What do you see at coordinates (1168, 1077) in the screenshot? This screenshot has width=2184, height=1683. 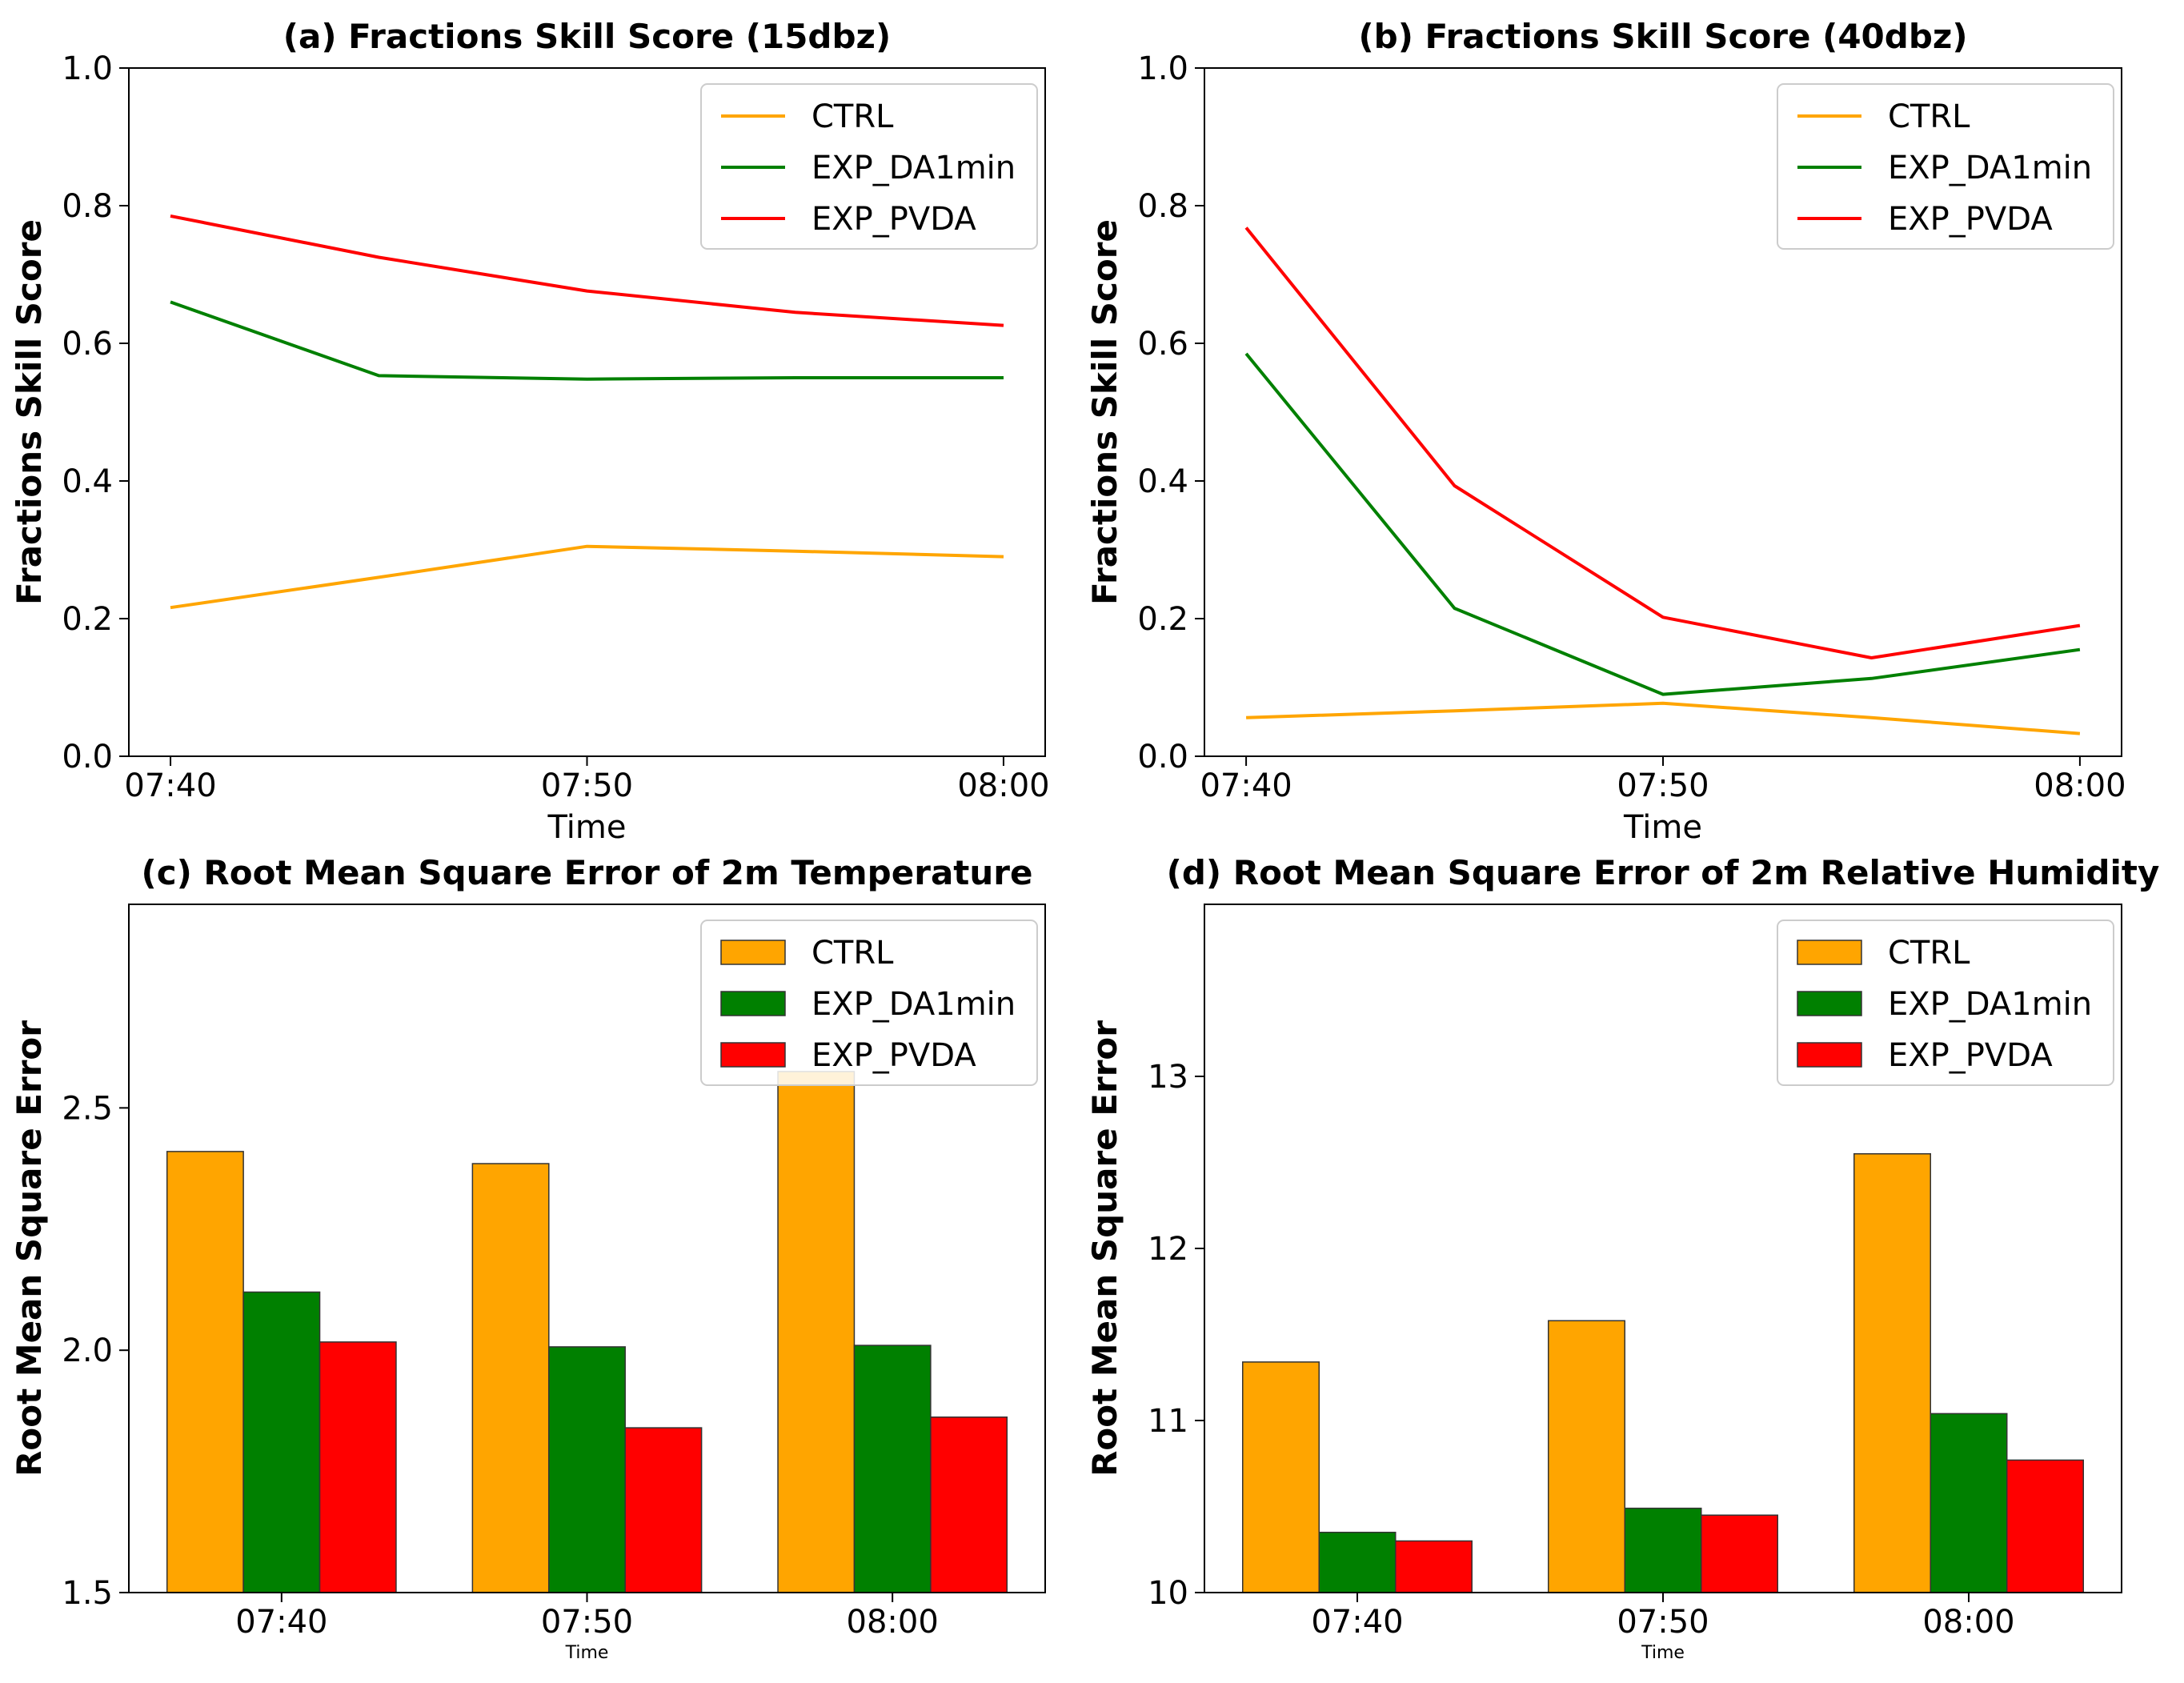 I see `y-tick-label: 13` at bounding box center [1168, 1077].